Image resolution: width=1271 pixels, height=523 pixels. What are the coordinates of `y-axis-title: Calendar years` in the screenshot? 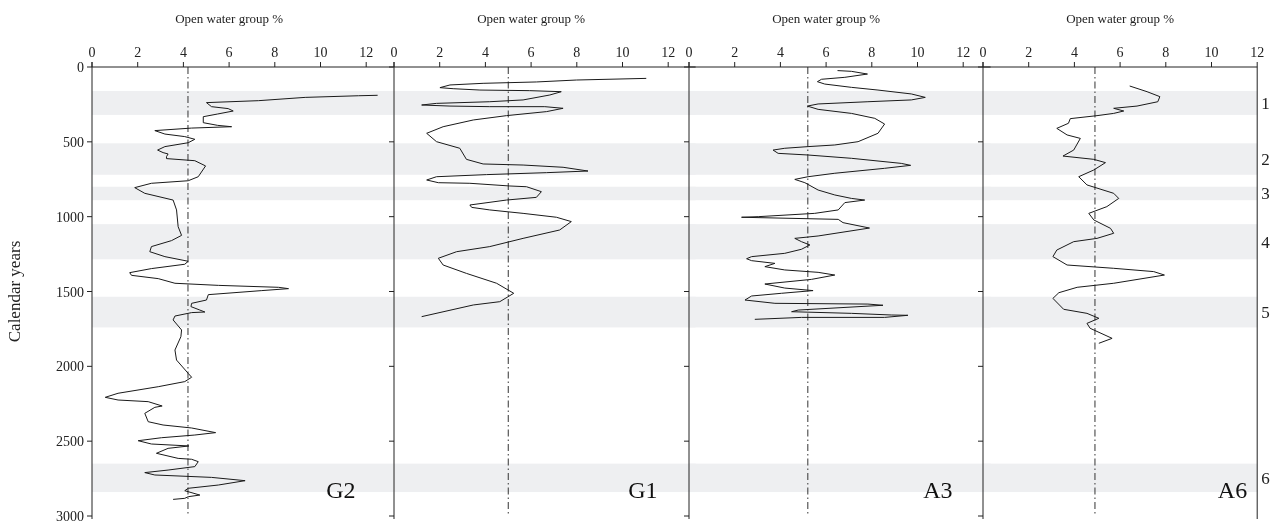 It's located at (14, 291).